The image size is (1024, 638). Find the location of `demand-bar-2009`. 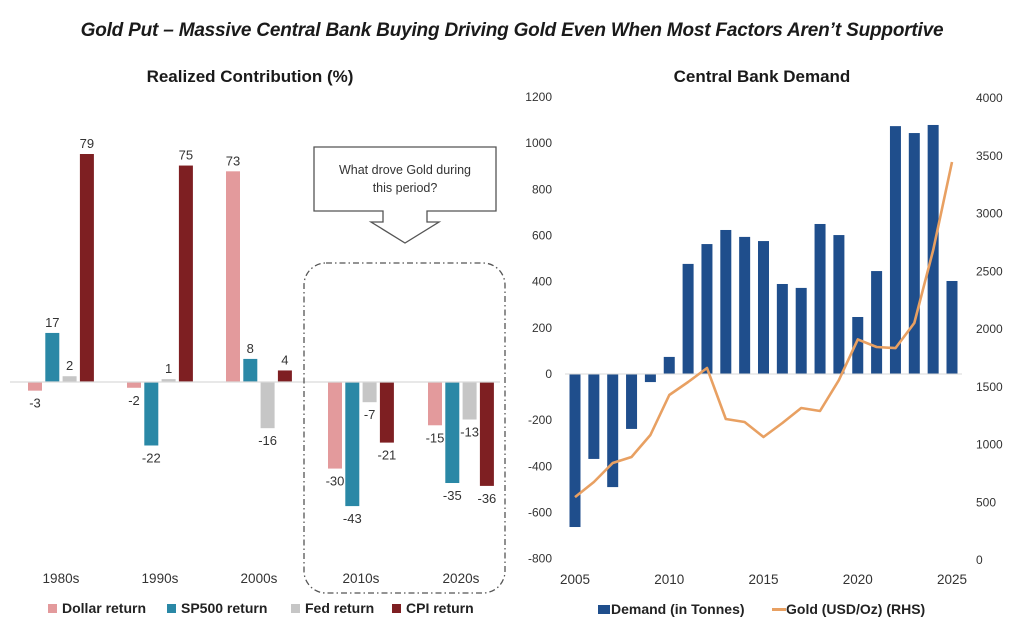

demand-bar-2009 is located at coordinates (650, 378).